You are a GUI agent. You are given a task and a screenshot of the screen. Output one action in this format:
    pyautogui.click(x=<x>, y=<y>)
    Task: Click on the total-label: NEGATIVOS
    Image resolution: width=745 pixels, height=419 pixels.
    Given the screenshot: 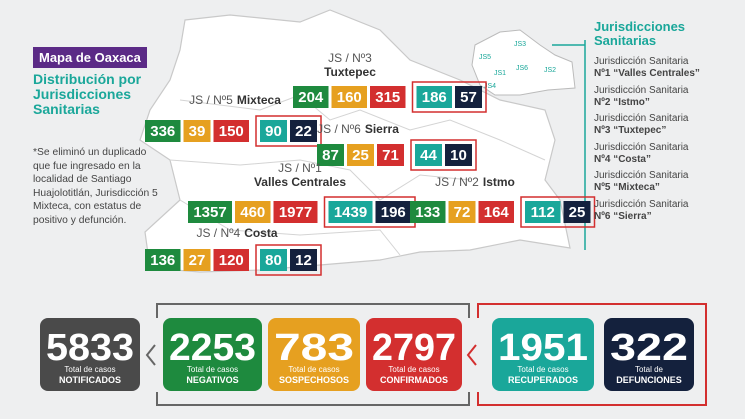 What is the action you would take?
    pyautogui.click(x=212, y=380)
    